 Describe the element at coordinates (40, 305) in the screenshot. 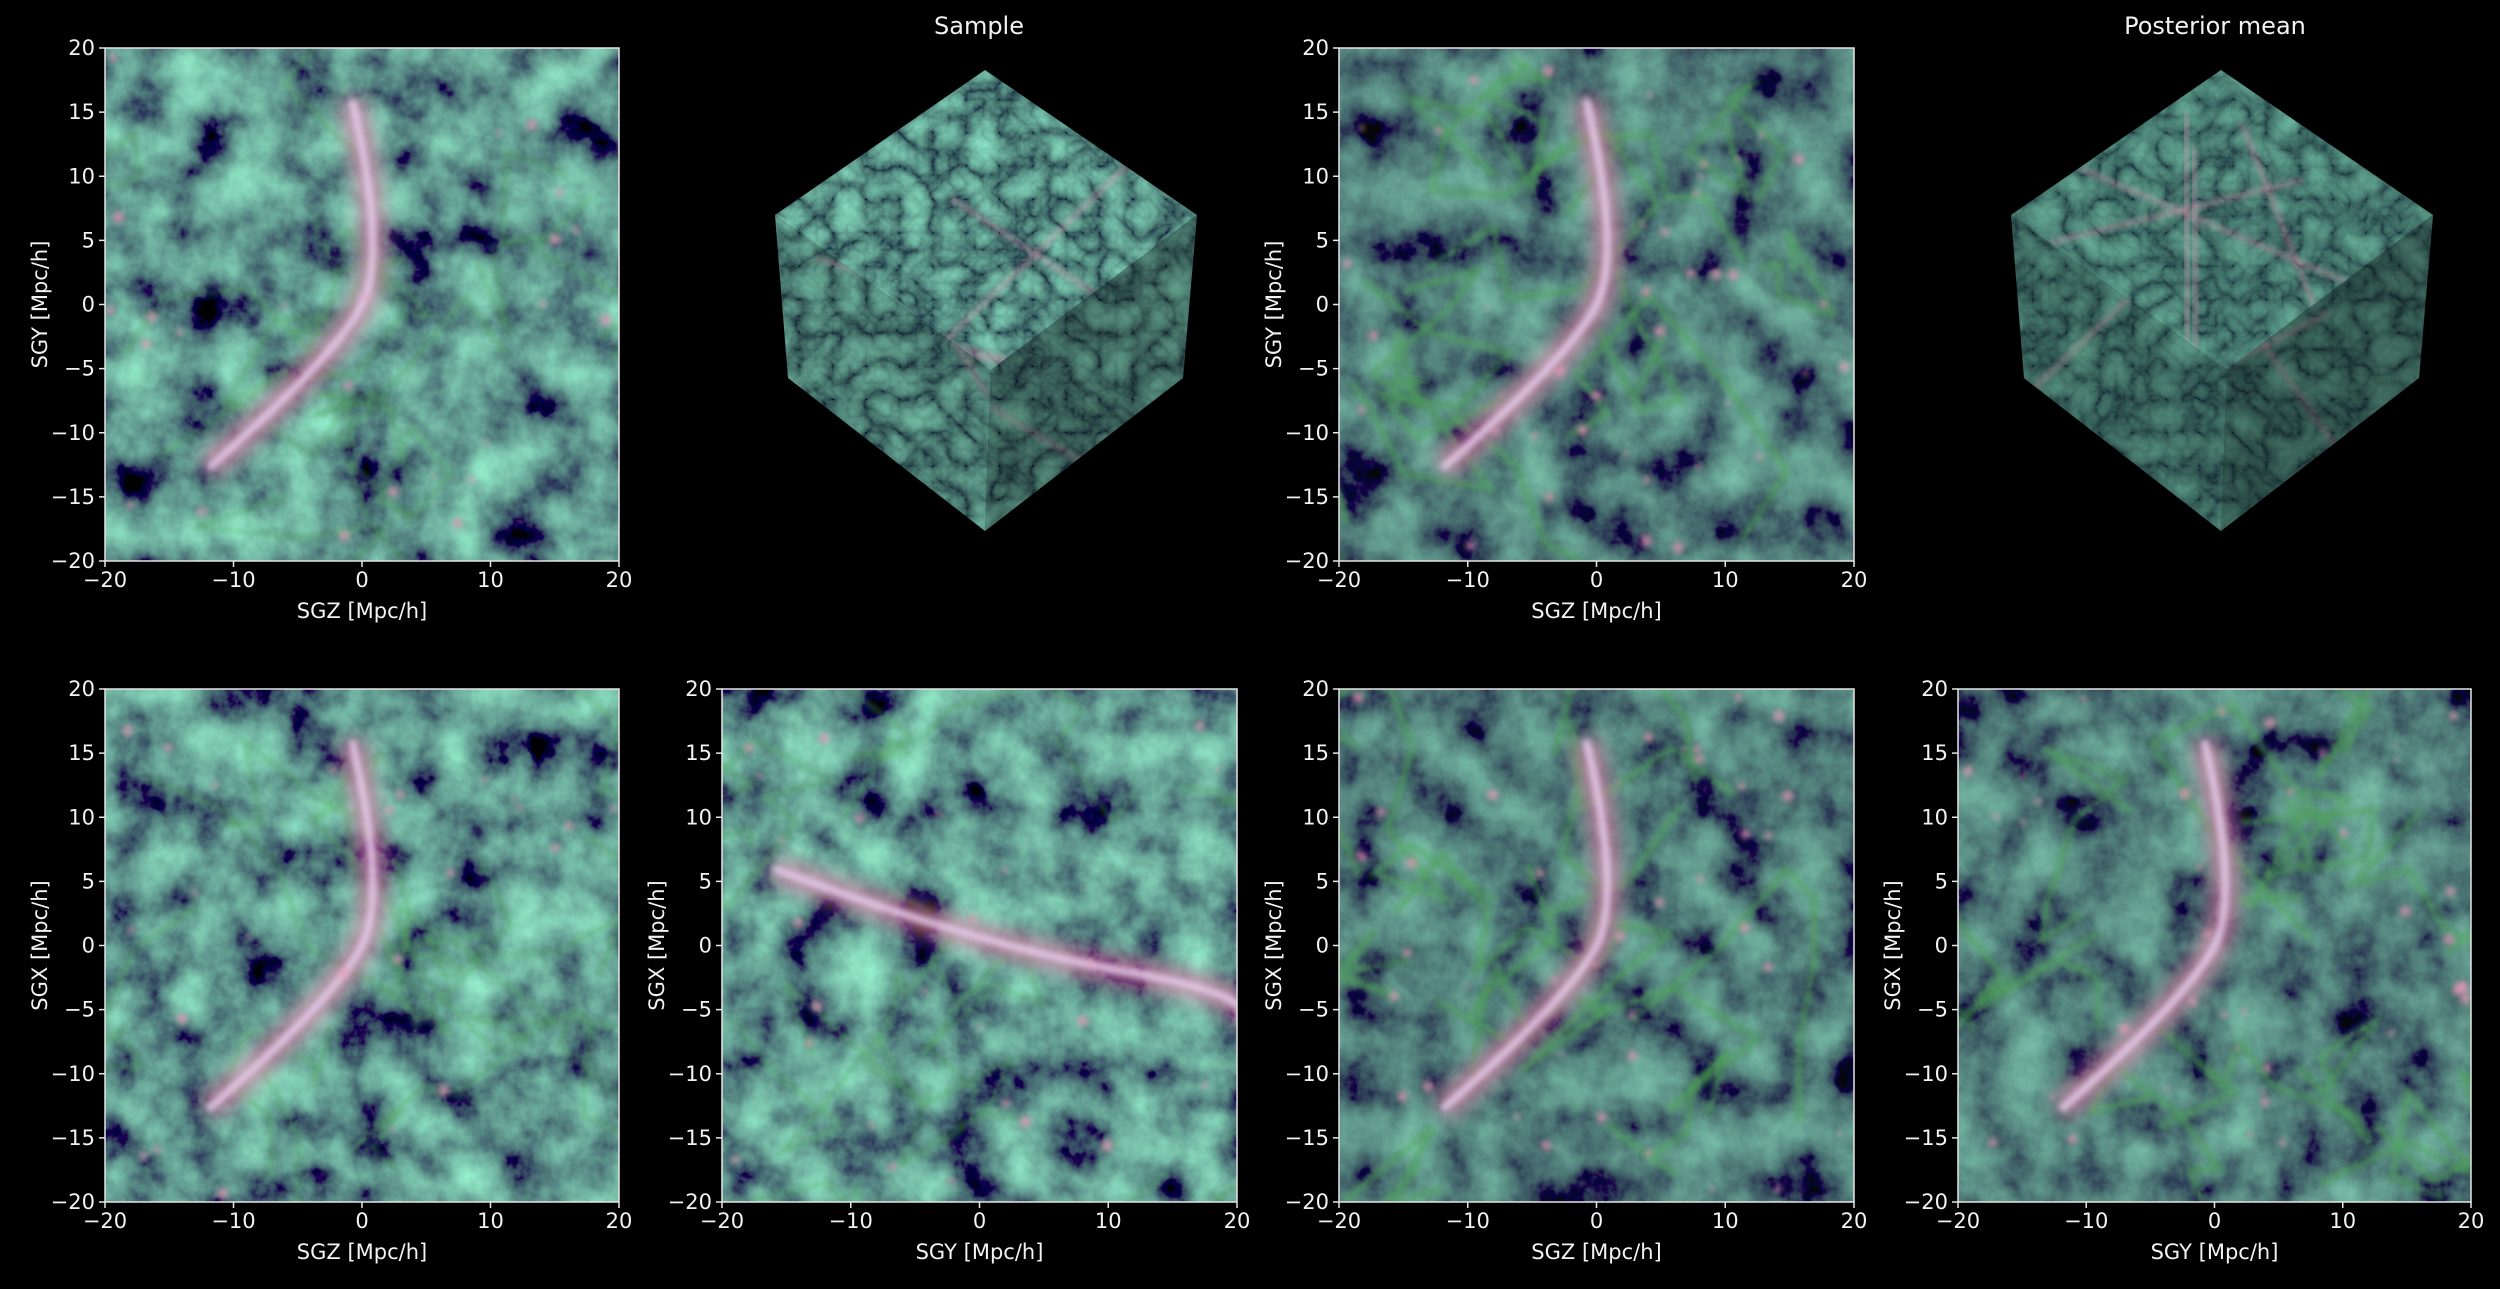

I see `y-axis-label: SGY [Mpc/h]` at that location.